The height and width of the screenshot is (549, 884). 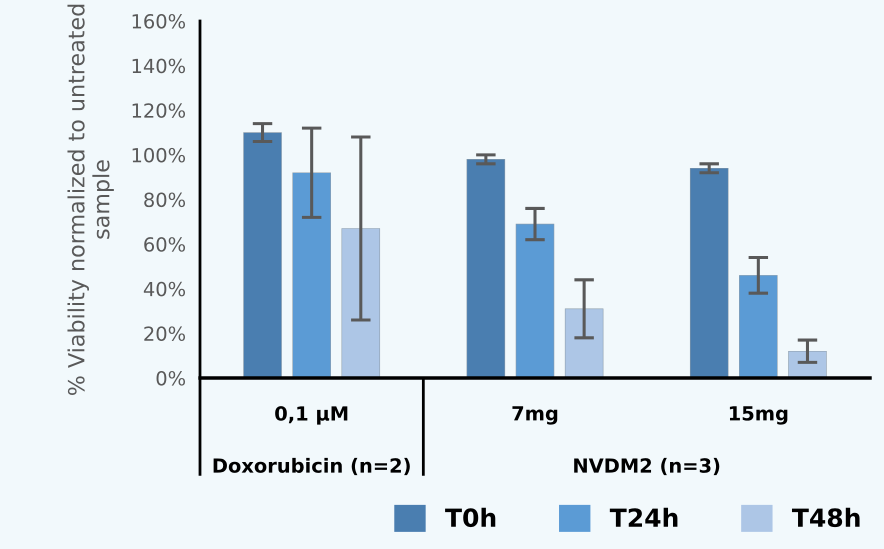 What do you see at coordinates (826, 518) in the screenshot?
I see `legend-label: T48h` at bounding box center [826, 518].